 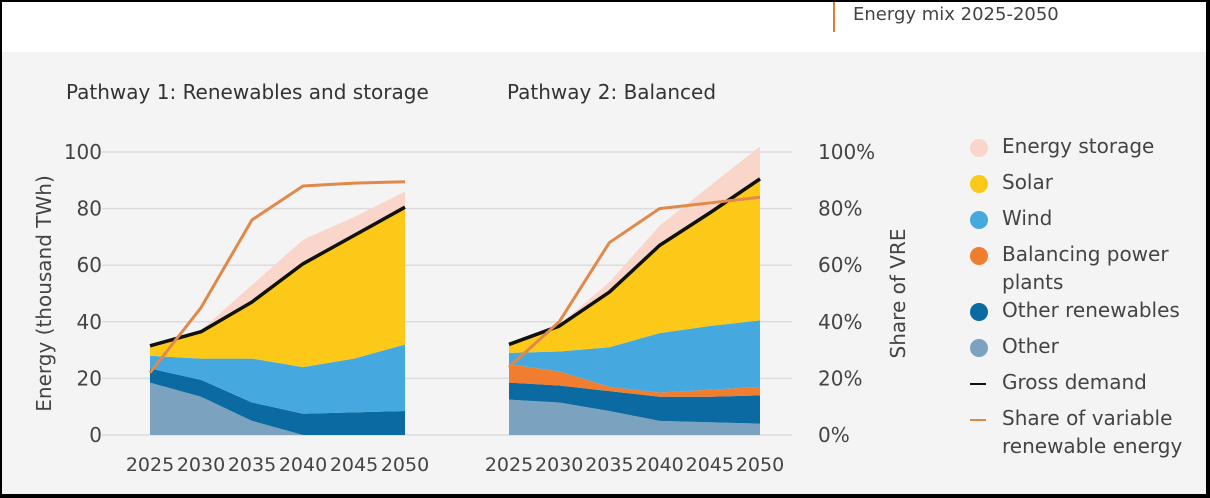 I want to click on line-gross-demand, so click(x=277, y=276).